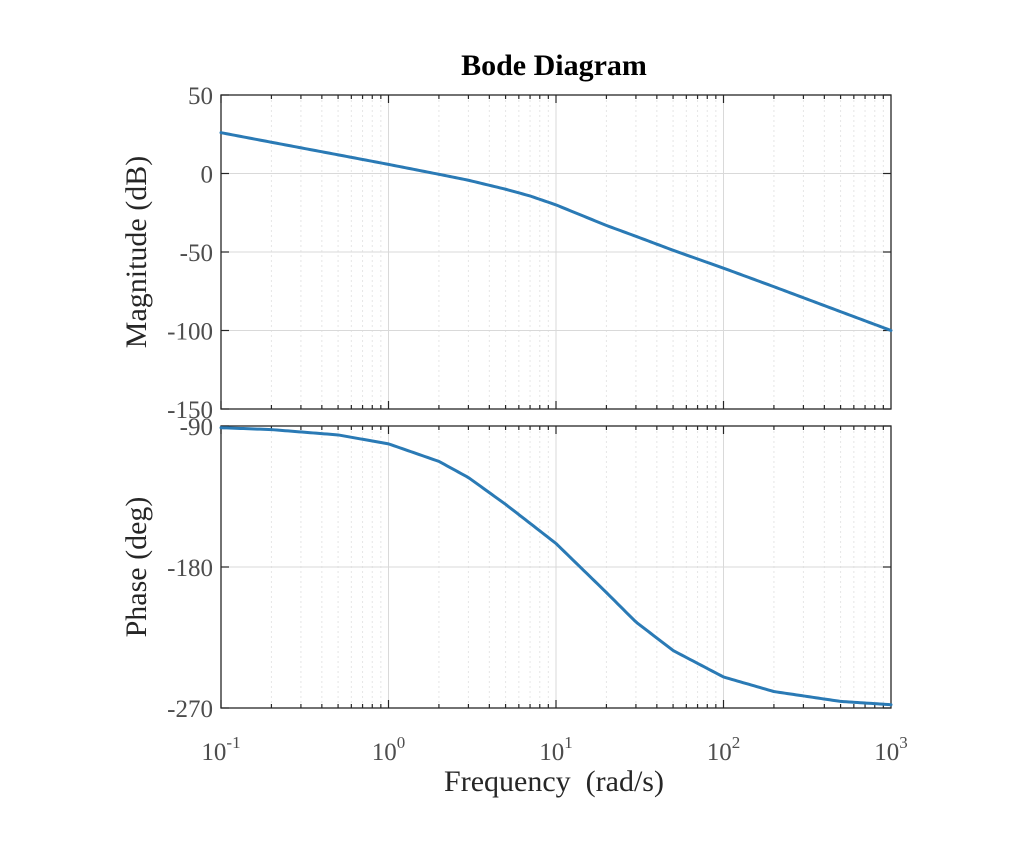  I want to click on chart-title: Bode Diagram, so click(554, 65).